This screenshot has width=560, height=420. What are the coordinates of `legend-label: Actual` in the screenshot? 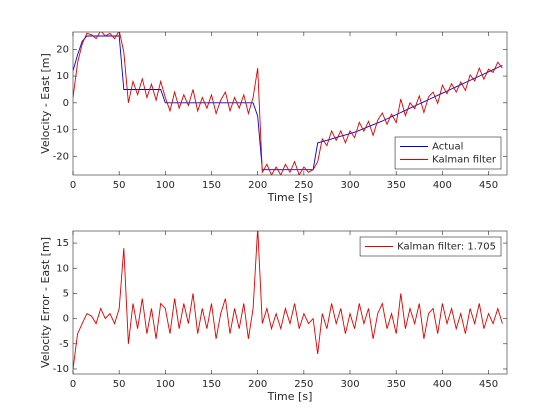 It's located at (447, 147).